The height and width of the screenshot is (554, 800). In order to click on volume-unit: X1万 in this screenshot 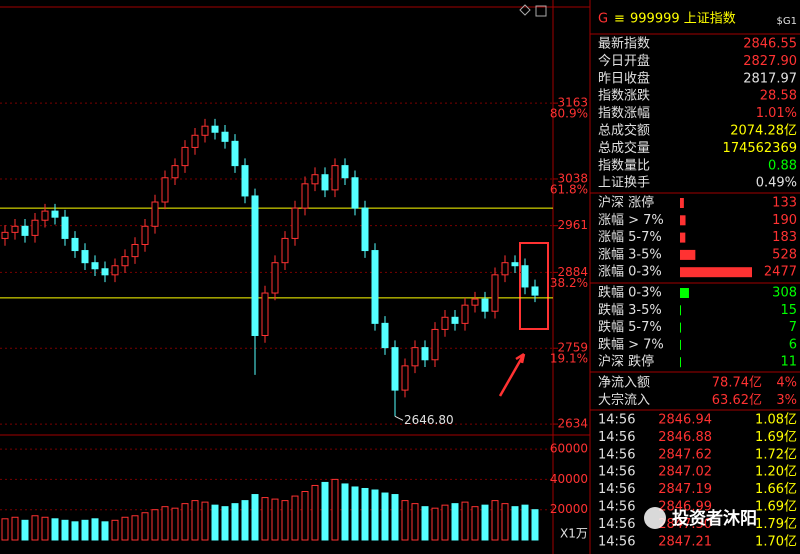, I will do `click(574, 534)`.